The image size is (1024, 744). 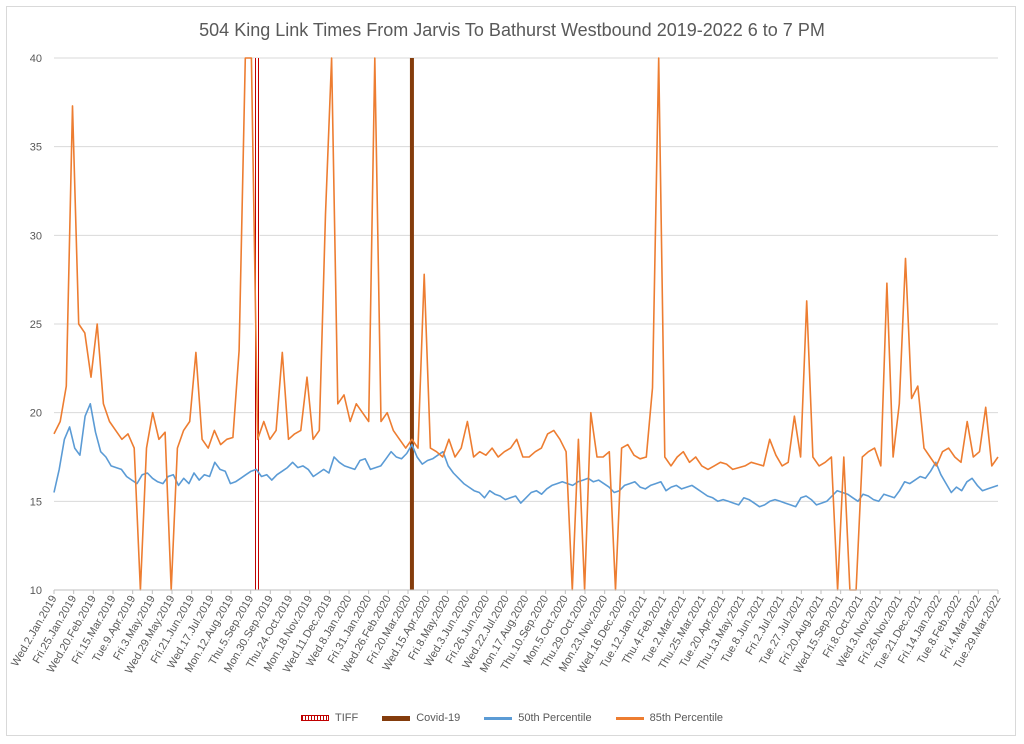 What do you see at coordinates (333, 324) in the screenshot?
I see `event-markers` at bounding box center [333, 324].